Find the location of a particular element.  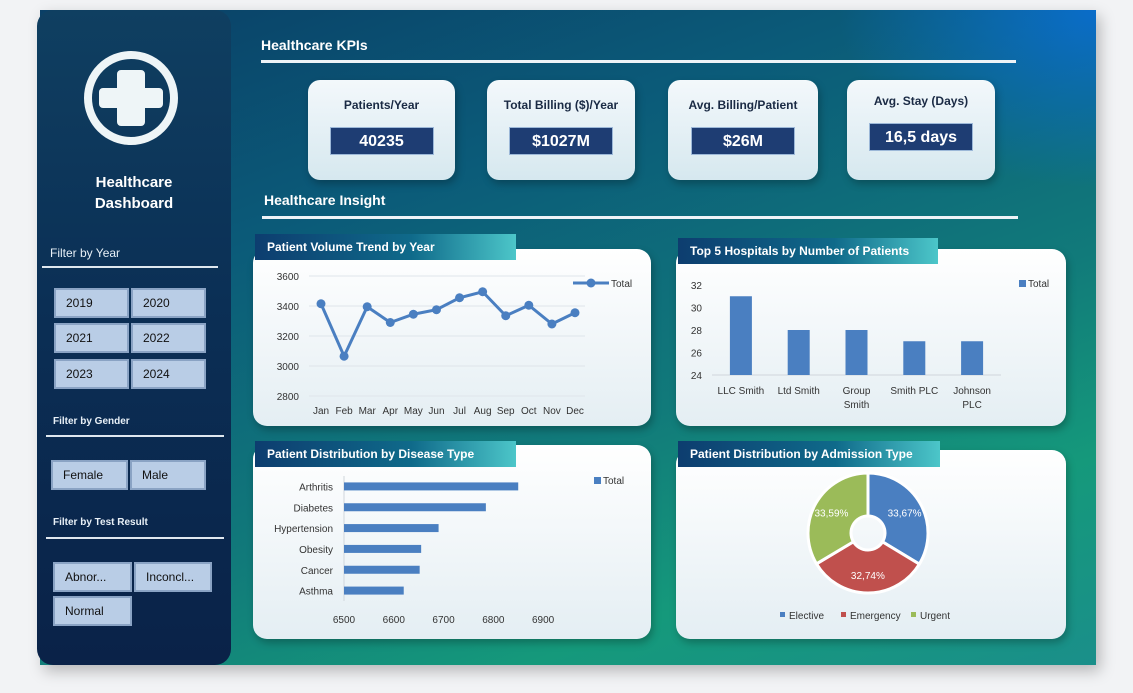

x-tick-label: Oct is located at coordinates (529, 411).